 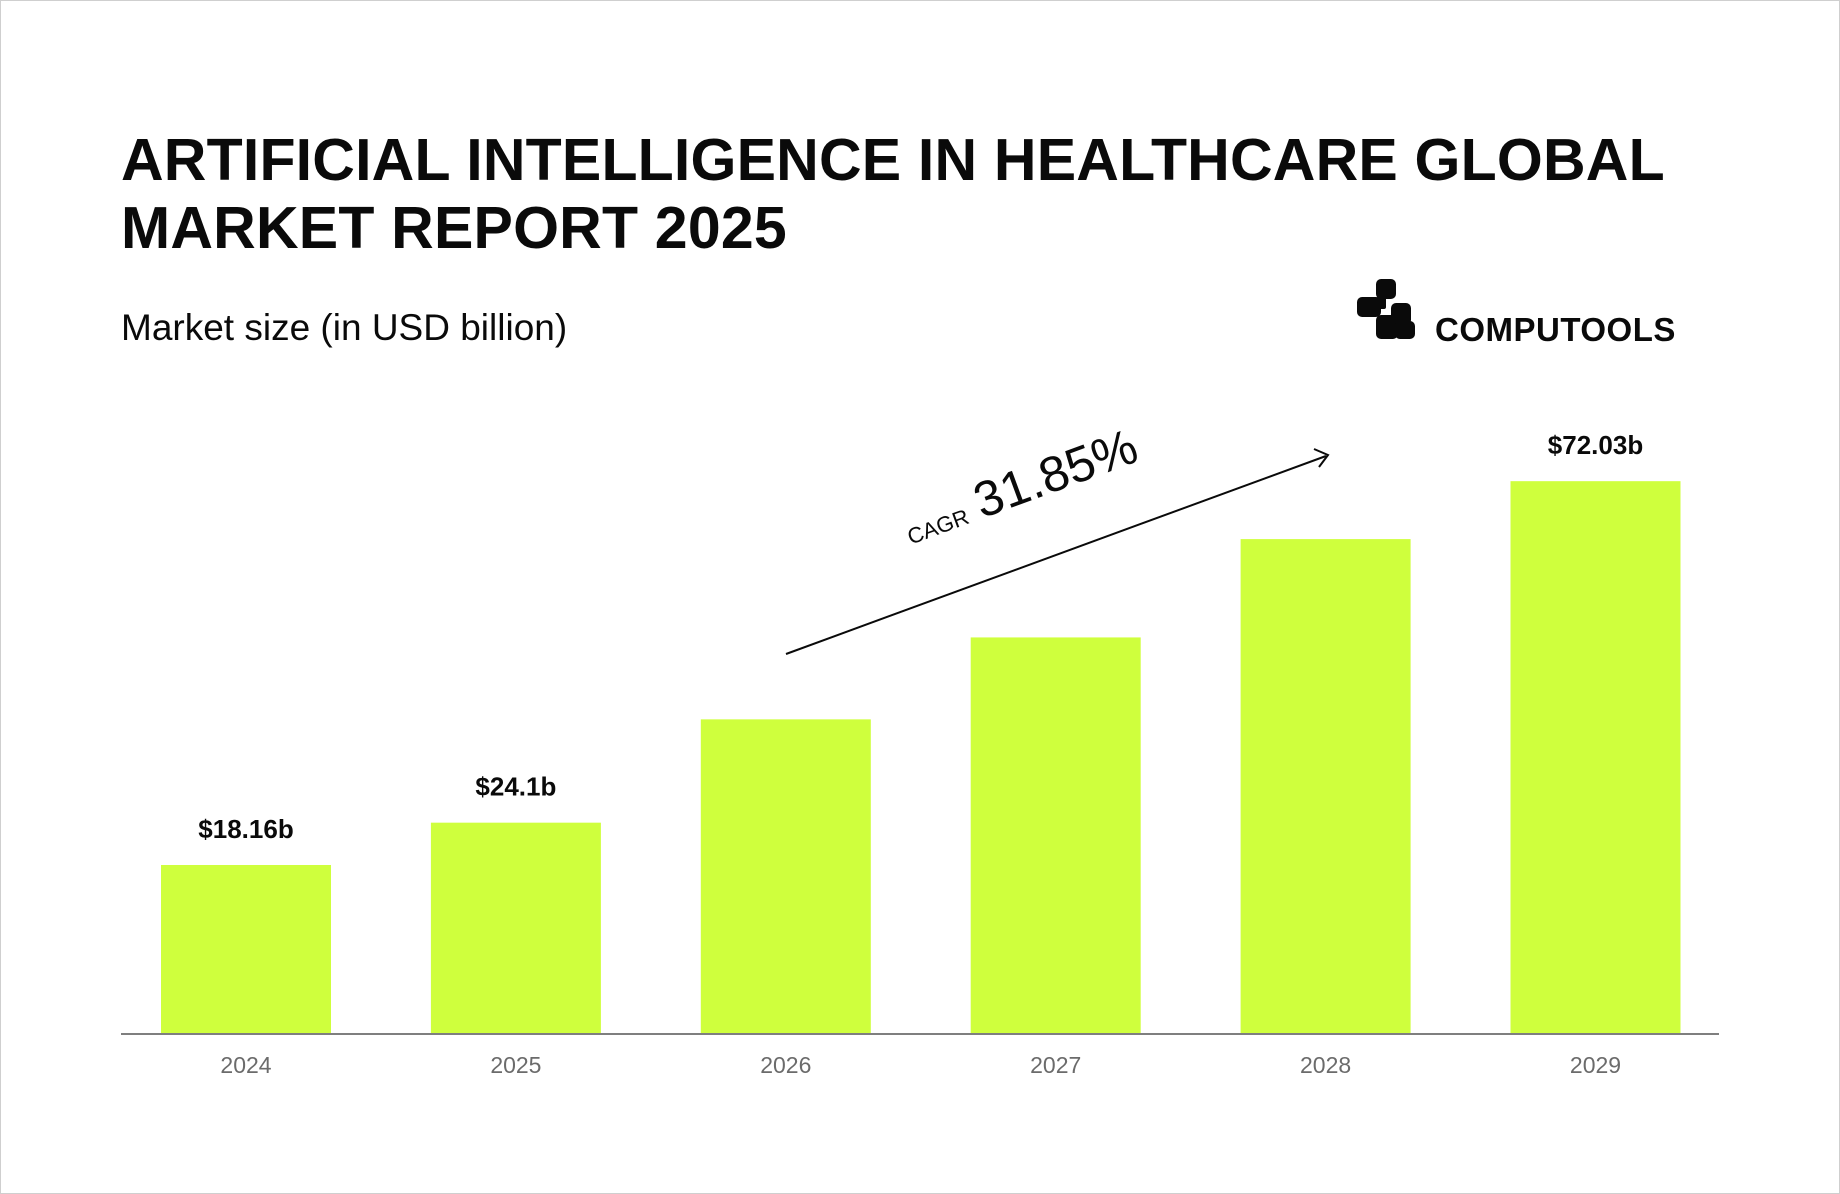 I want to click on cagr-arrowhead-icon, so click(x=1321, y=458).